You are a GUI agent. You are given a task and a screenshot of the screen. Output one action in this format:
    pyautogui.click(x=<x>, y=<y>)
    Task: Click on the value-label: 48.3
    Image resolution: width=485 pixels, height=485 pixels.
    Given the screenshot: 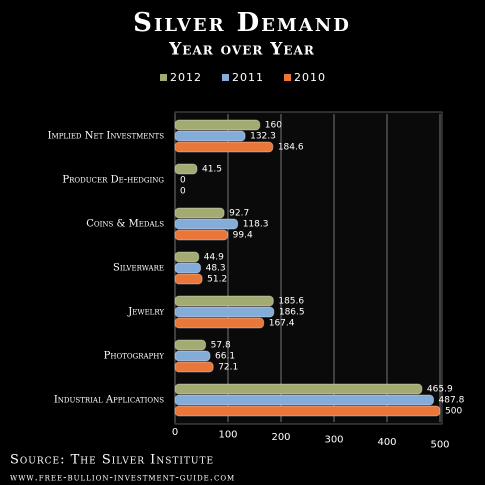 What is the action you would take?
    pyautogui.click(x=216, y=269)
    